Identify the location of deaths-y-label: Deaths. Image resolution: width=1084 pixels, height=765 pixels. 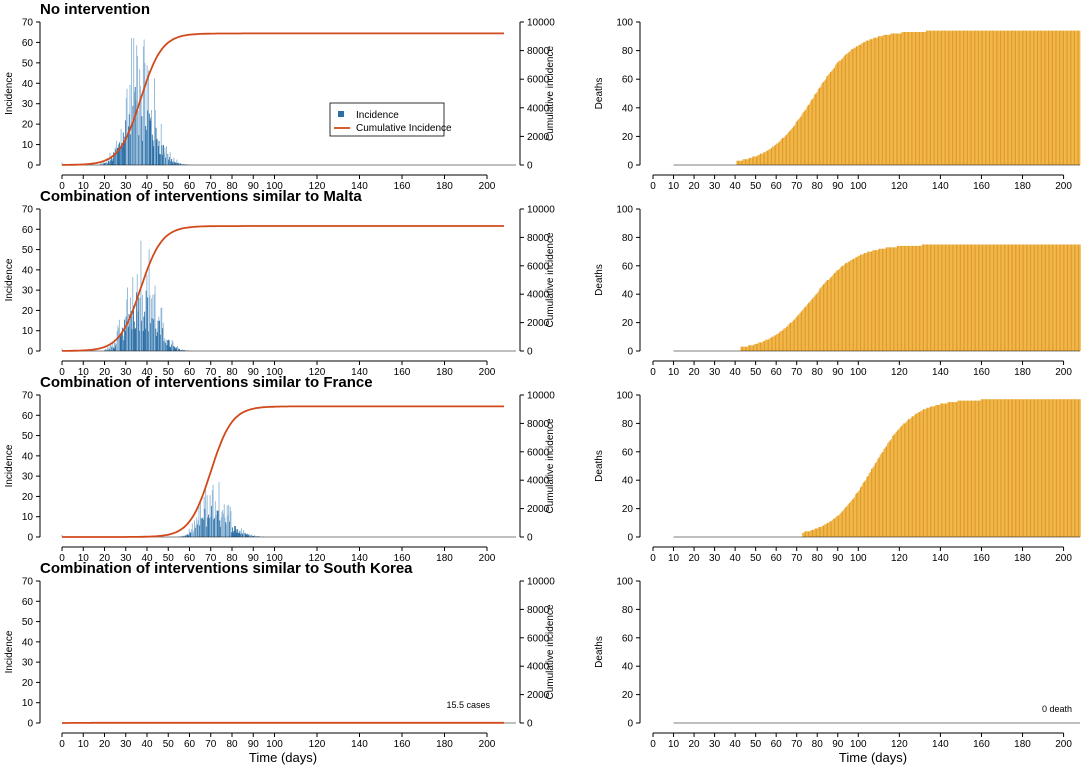
(599, 652).